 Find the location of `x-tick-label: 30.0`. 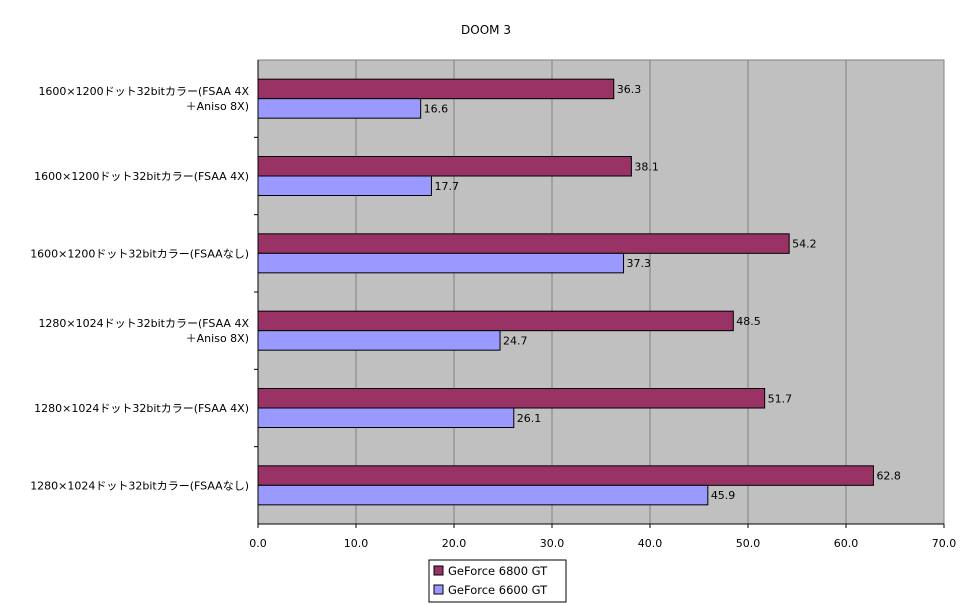

x-tick-label: 30.0 is located at coordinates (552, 543).